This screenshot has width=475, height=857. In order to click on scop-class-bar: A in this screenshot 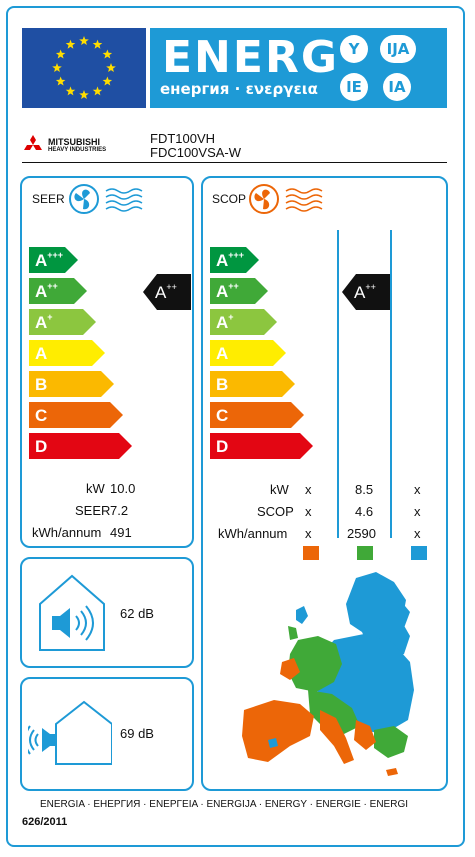, I will do `click(248, 353)`.